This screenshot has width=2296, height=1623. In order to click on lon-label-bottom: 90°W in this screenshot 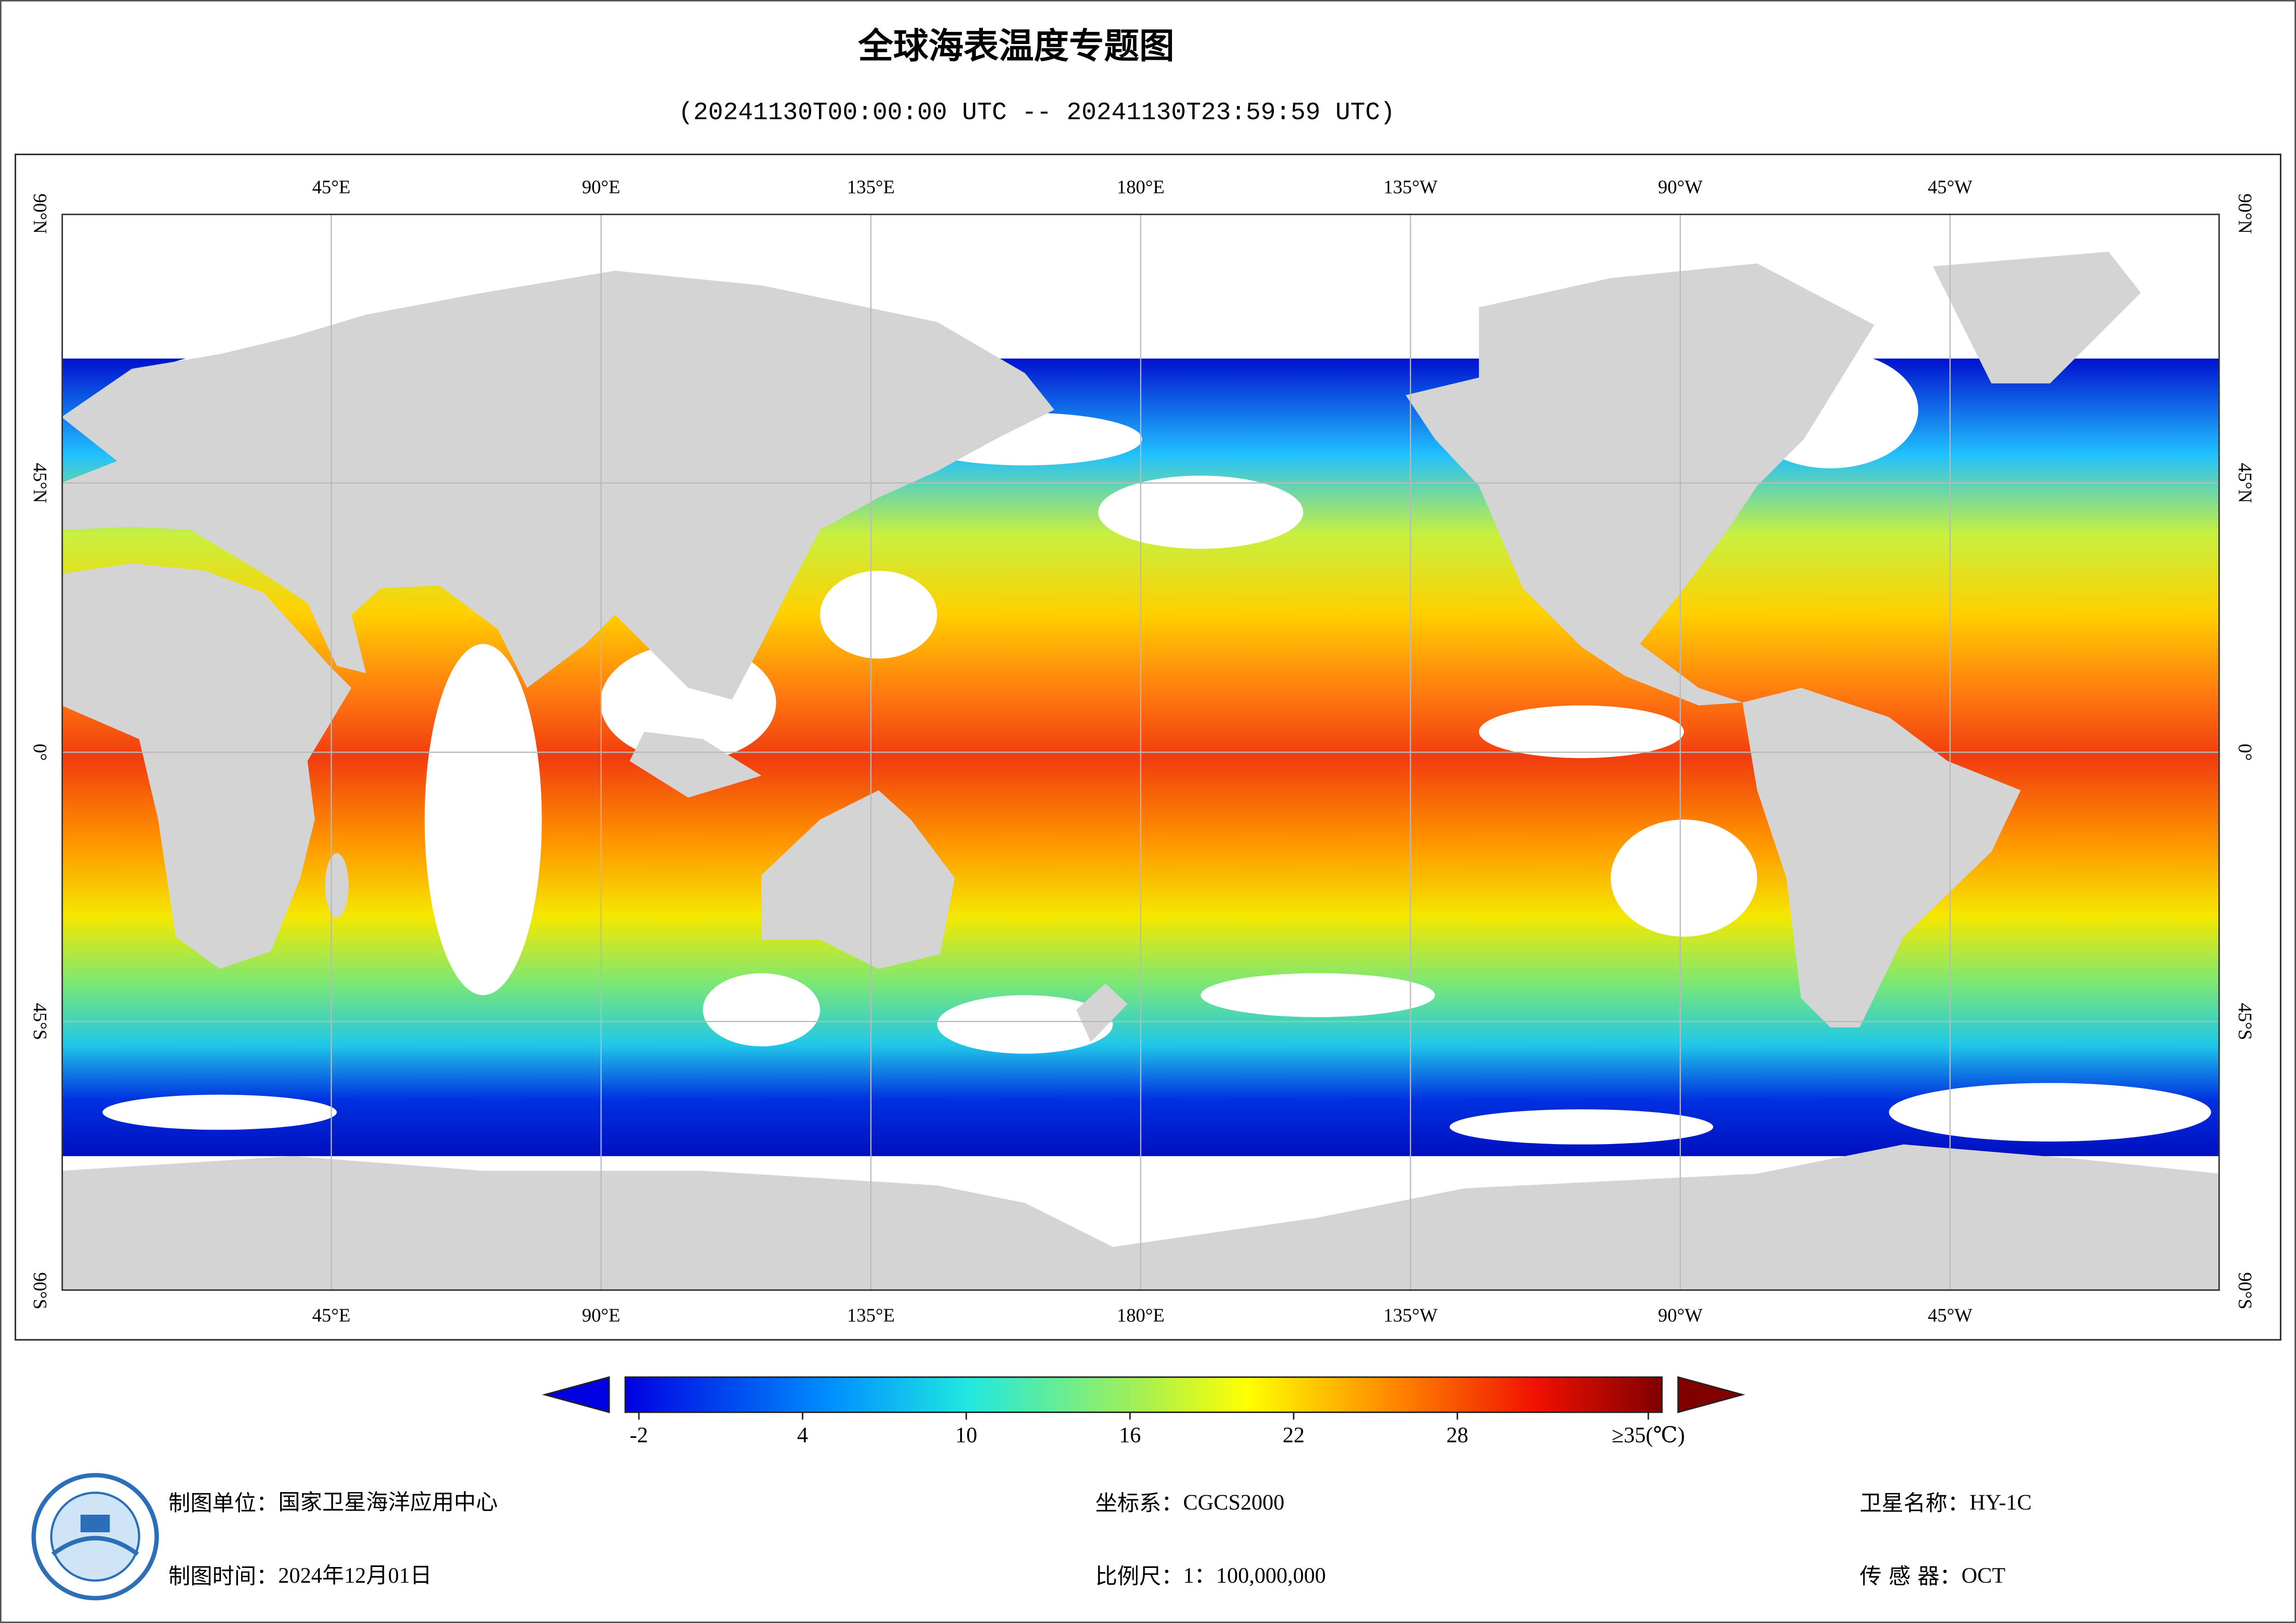, I will do `click(1680, 1315)`.